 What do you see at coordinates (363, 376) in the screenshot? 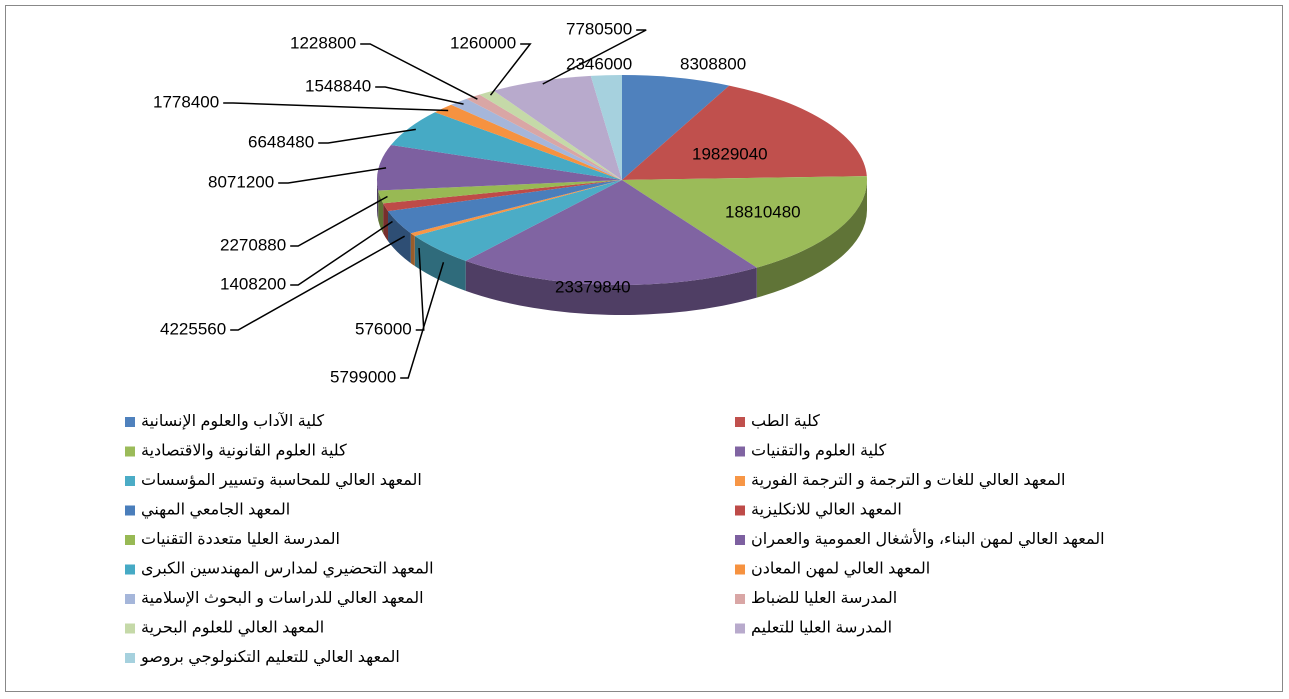
I see `value-label: 5799000` at bounding box center [363, 376].